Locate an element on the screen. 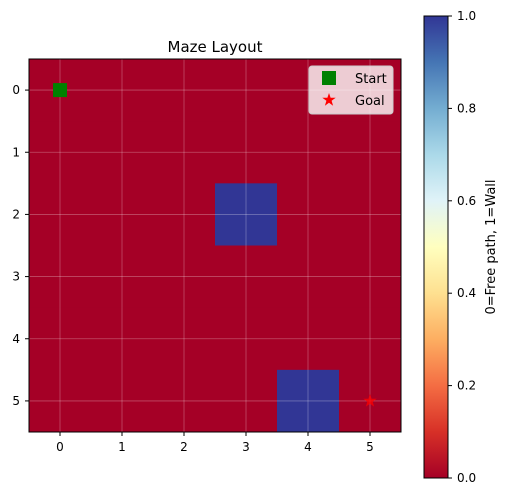 This screenshot has width=508, height=496. colorbar-ticks: 0.0 0.2 0.4 0.6 0.8 1.0 is located at coordinates (462, 247).